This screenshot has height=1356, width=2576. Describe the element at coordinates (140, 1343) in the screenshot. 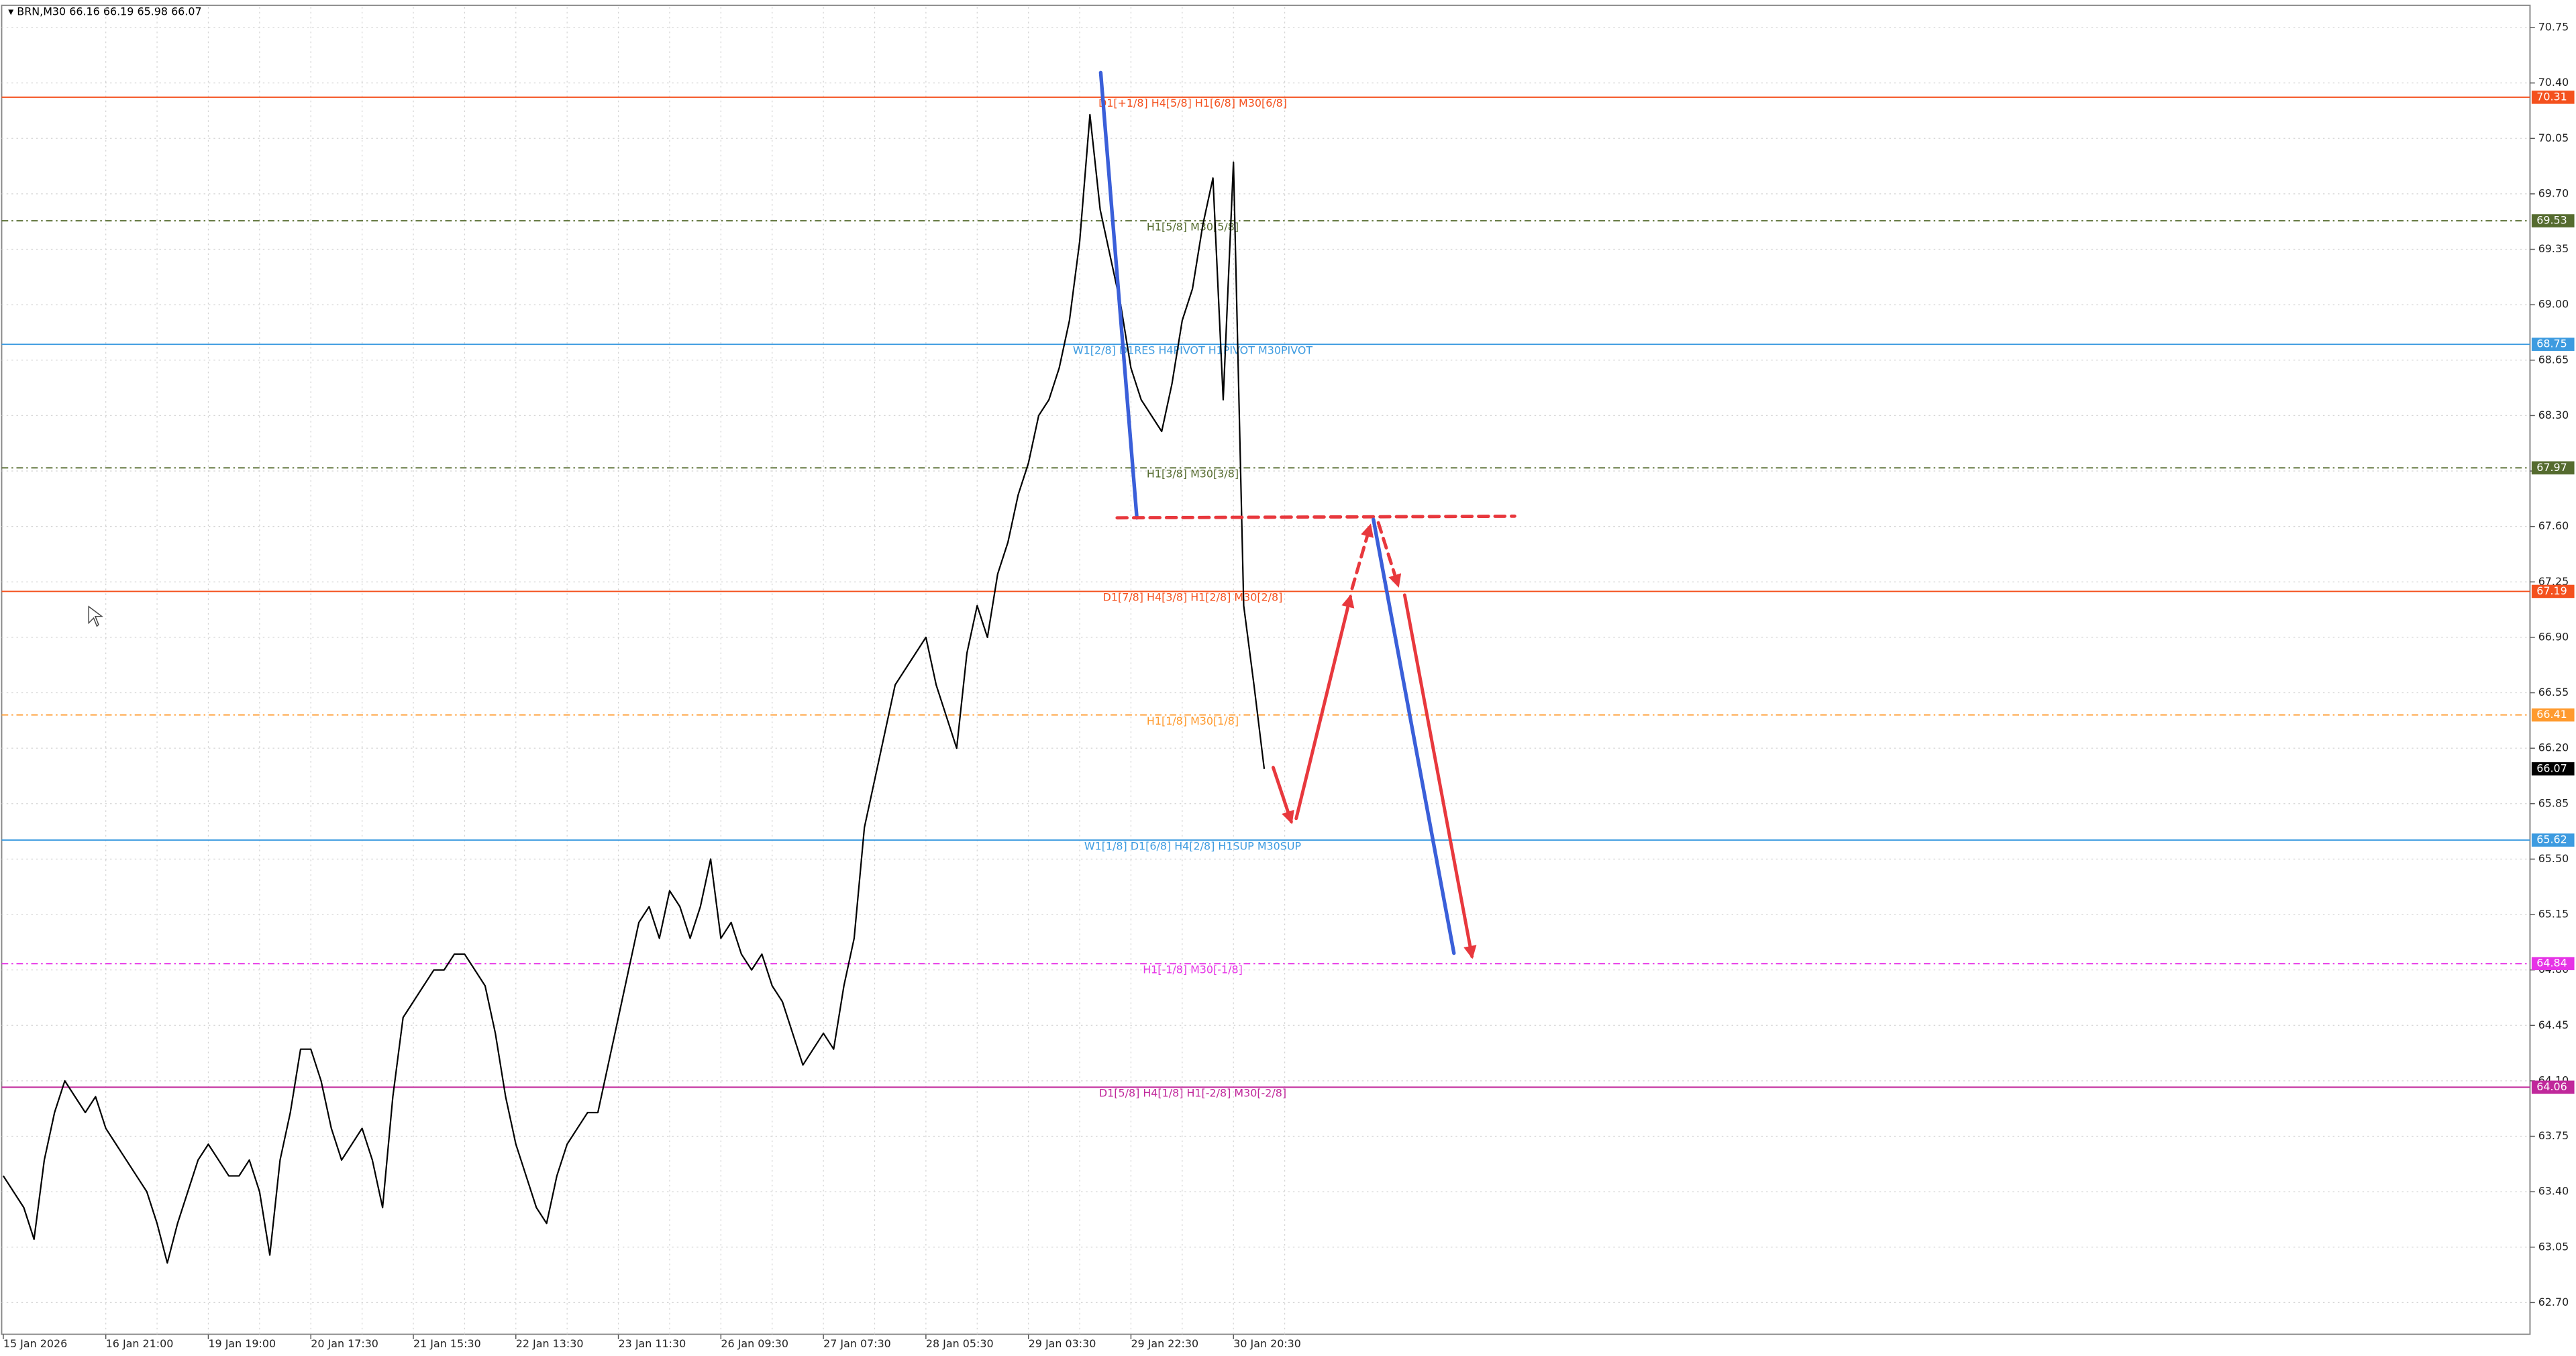

I see `x-tick-label: 16 Jan 21:00` at that location.